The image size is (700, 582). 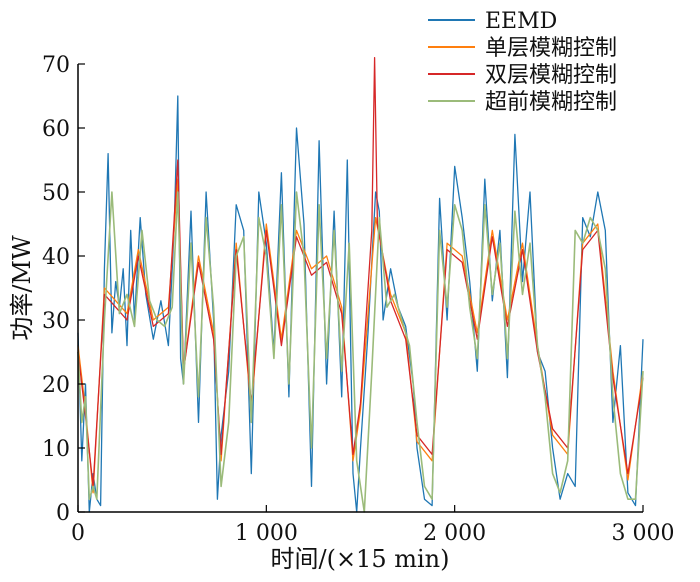 I want to click on x-ticks: 0 1 000 2 000 3 000, so click(x=372, y=525).